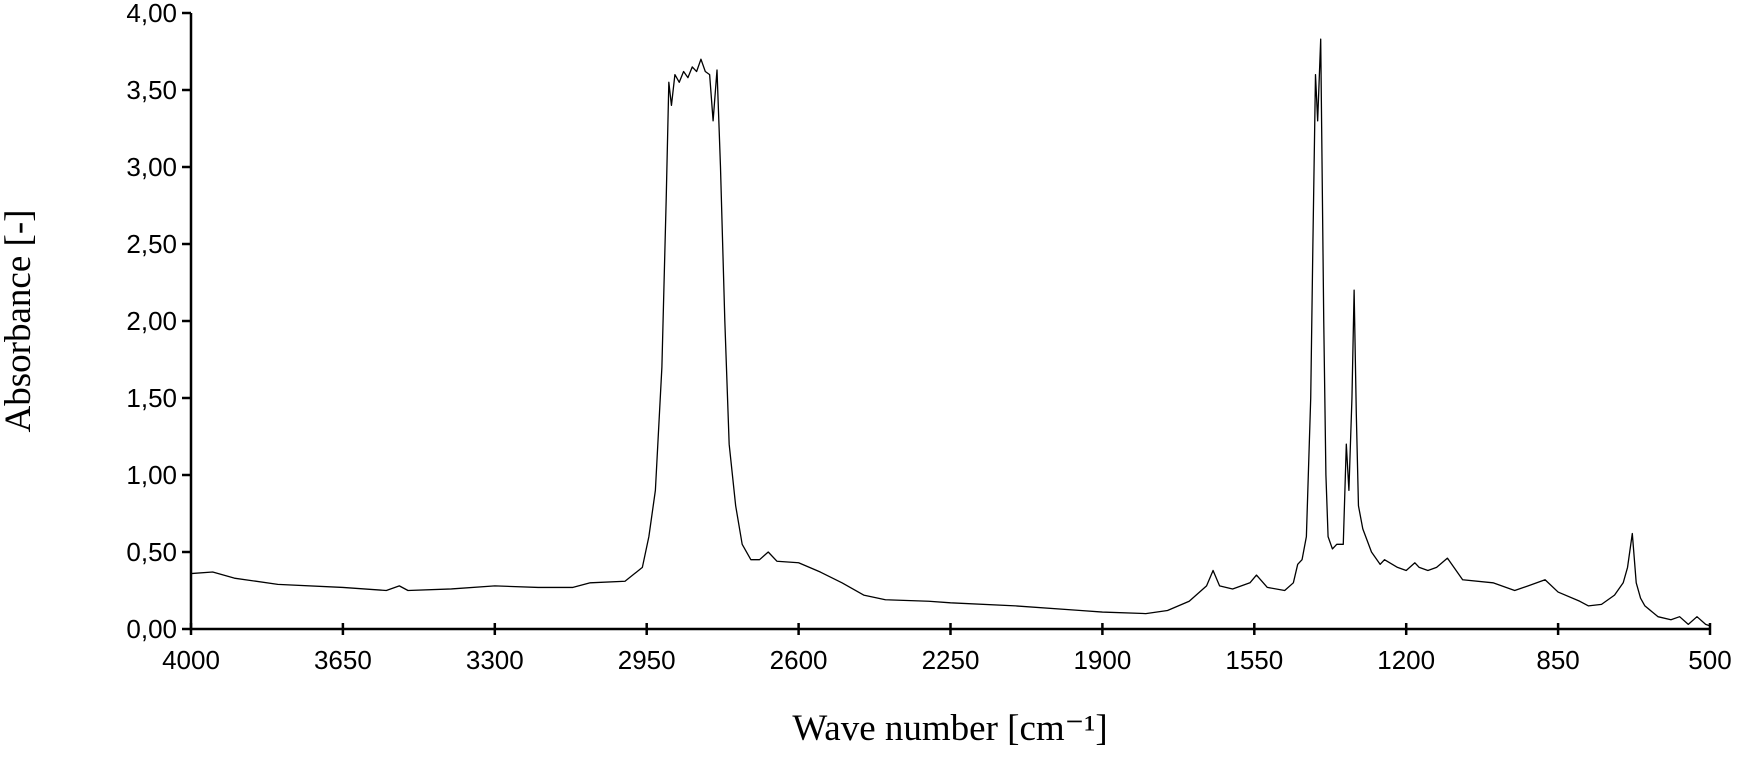  Describe the element at coordinates (151, 244) in the screenshot. I see `y-tick-label: 2,50` at that location.